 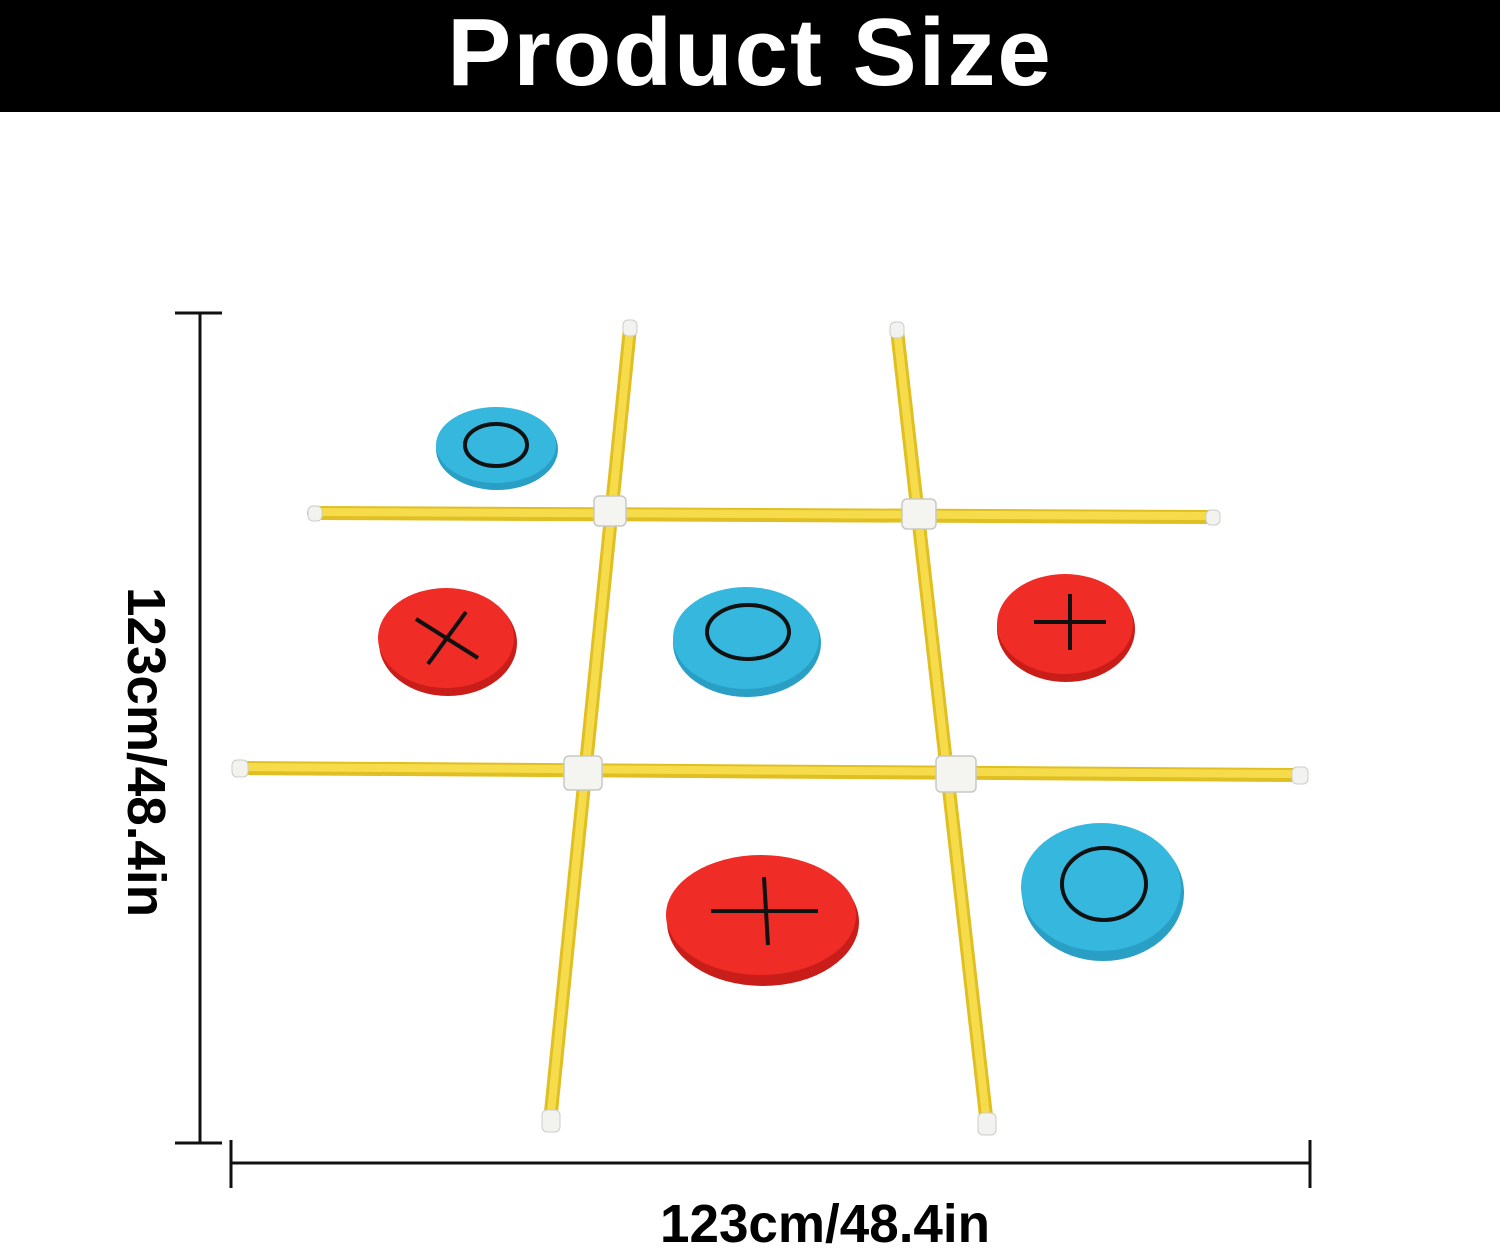 What do you see at coordinates (447, 642) in the screenshot?
I see `disc-red-x` at bounding box center [447, 642].